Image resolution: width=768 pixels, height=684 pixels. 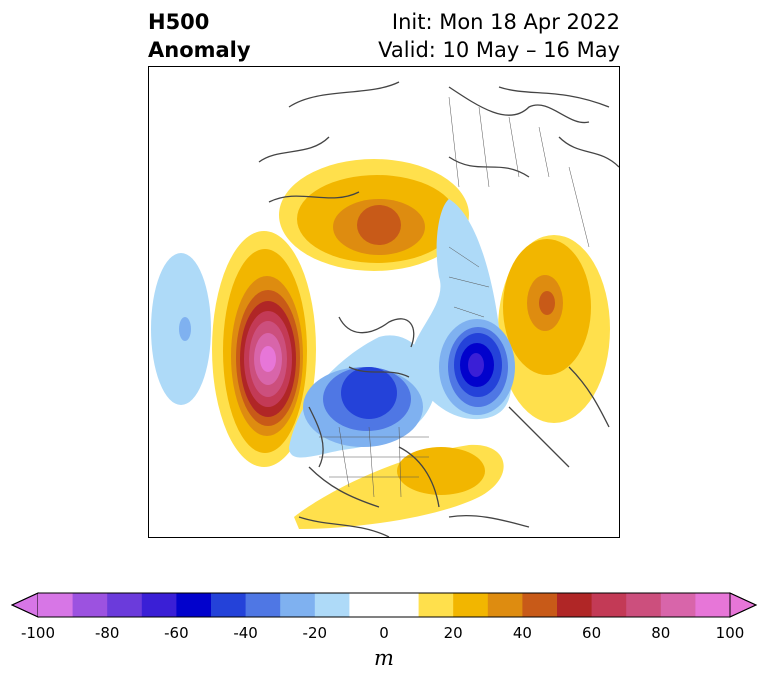 I want to click on colorbar-outline, so click(x=384, y=605).